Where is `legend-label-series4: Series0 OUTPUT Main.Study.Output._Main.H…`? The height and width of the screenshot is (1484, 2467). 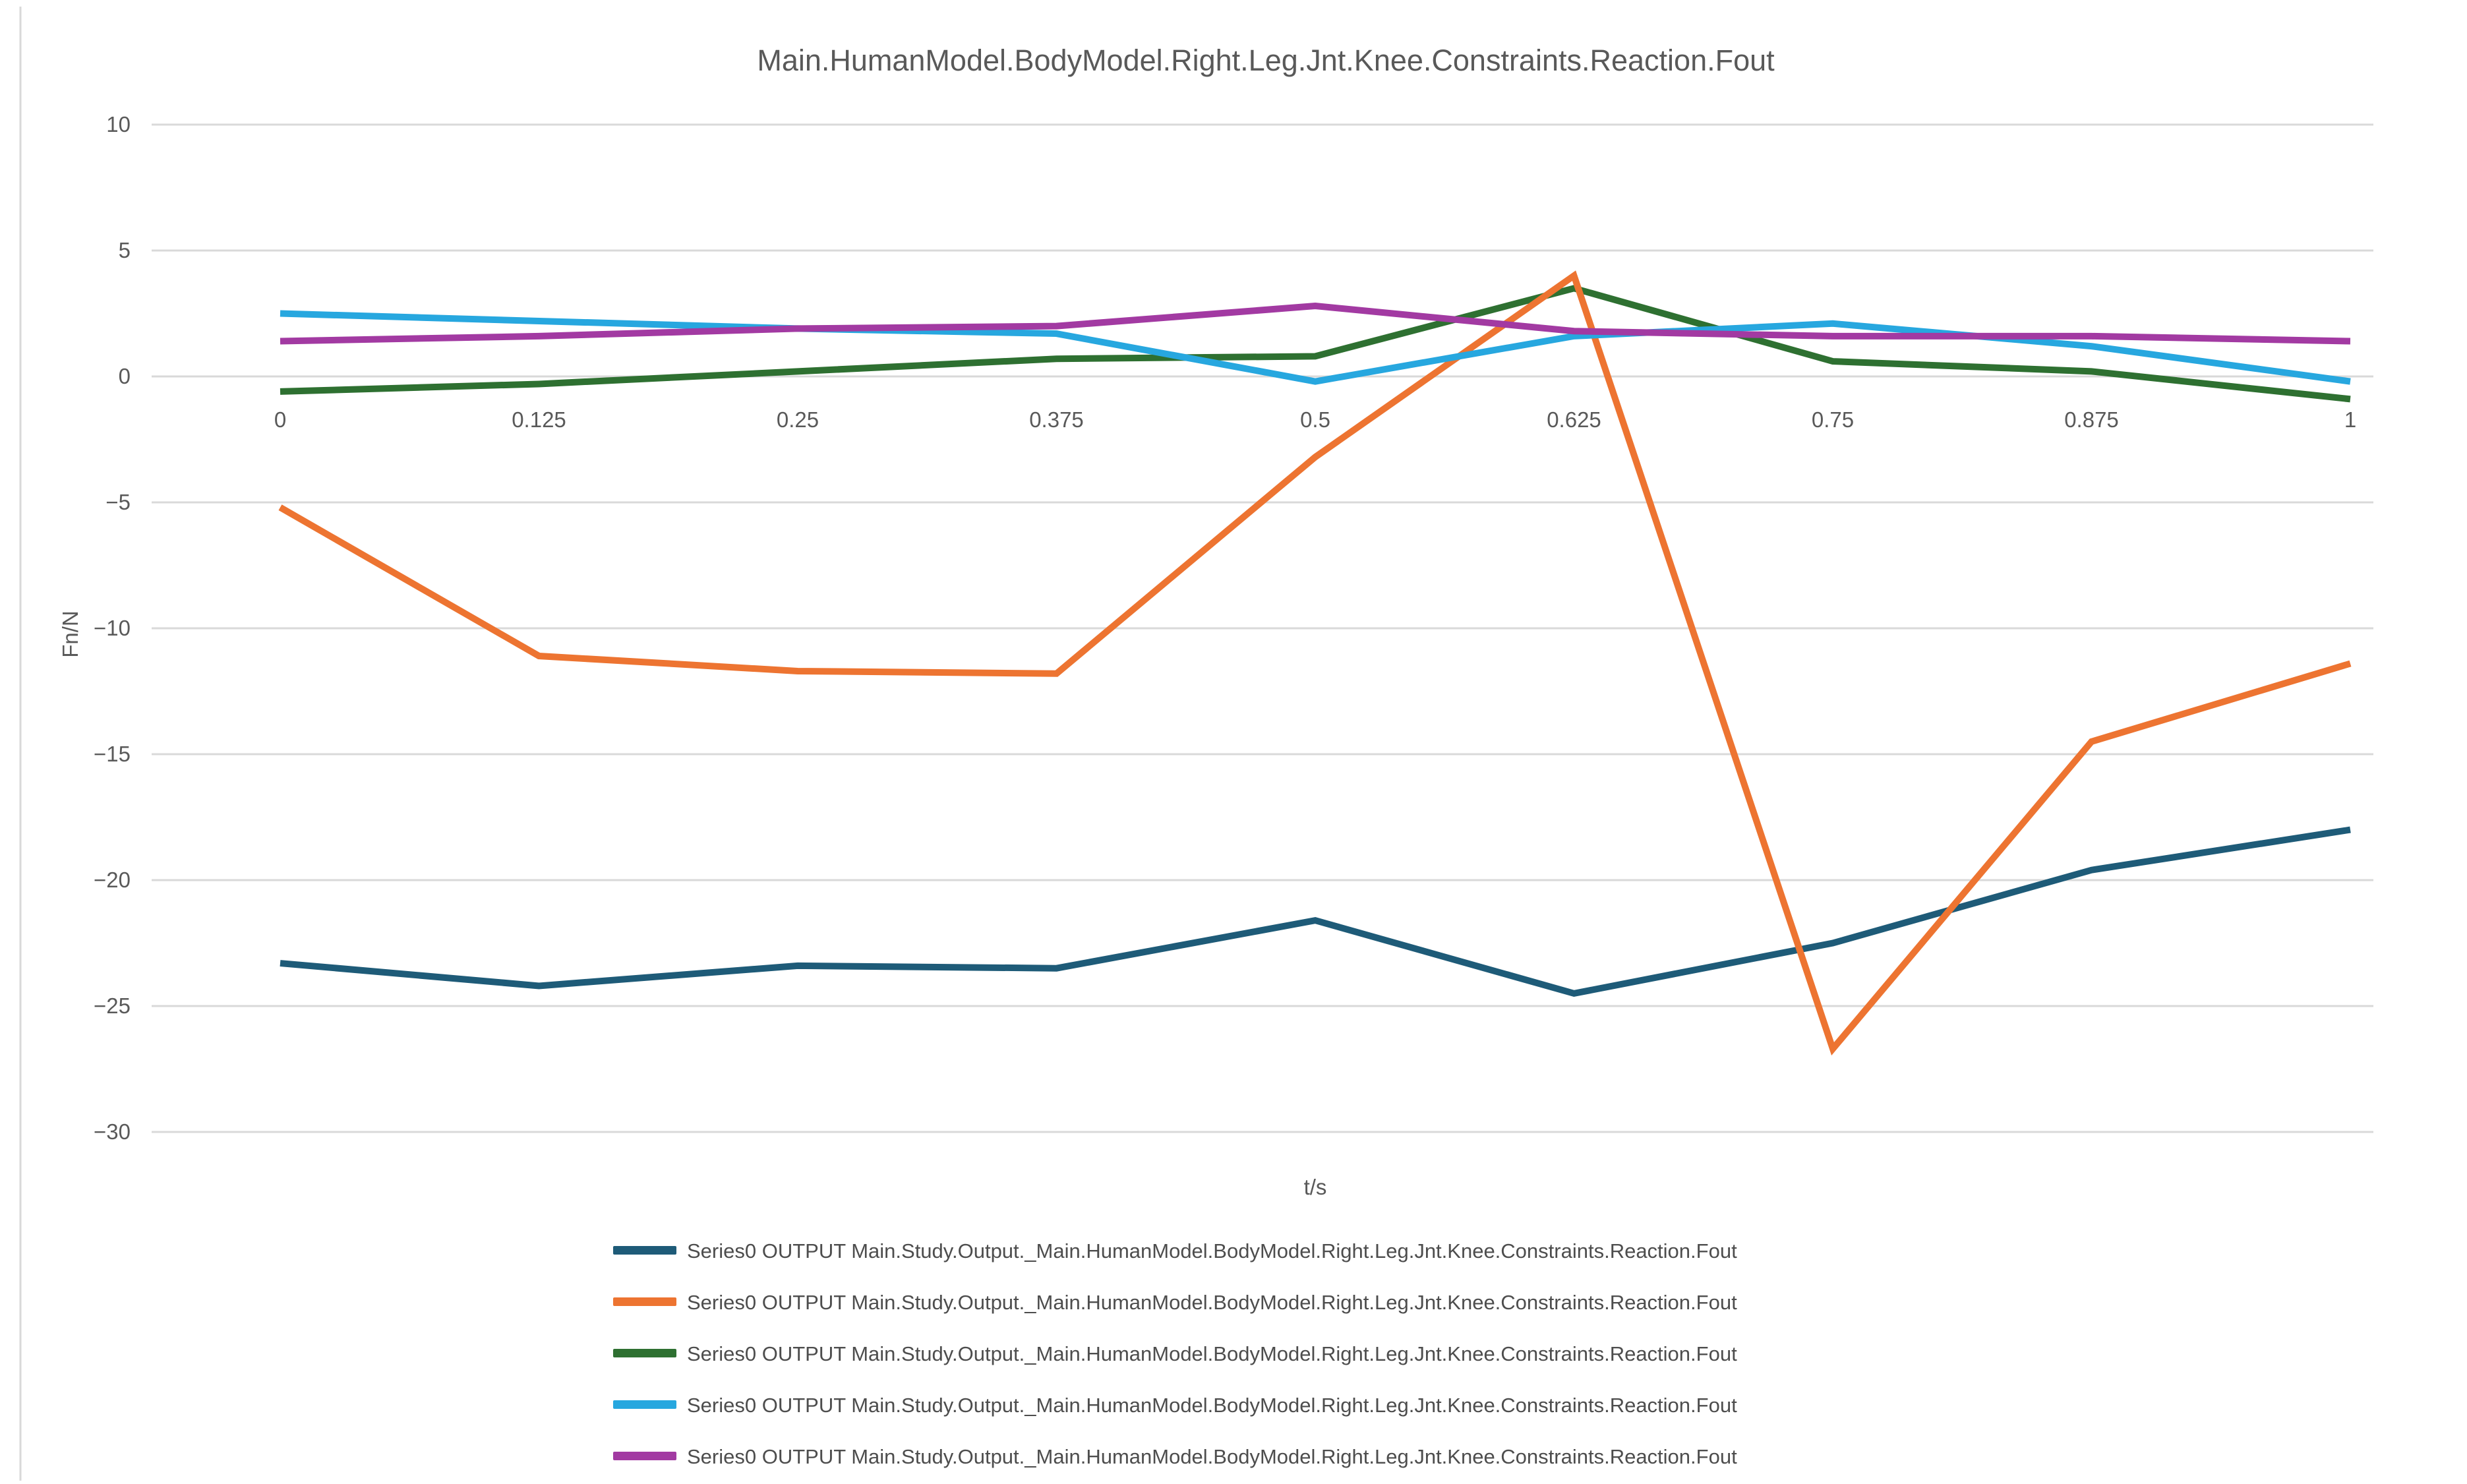
legend-label-series4: Series0 OUTPUT Main.Study.Output._Main.H… is located at coordinates (1212, 1457).